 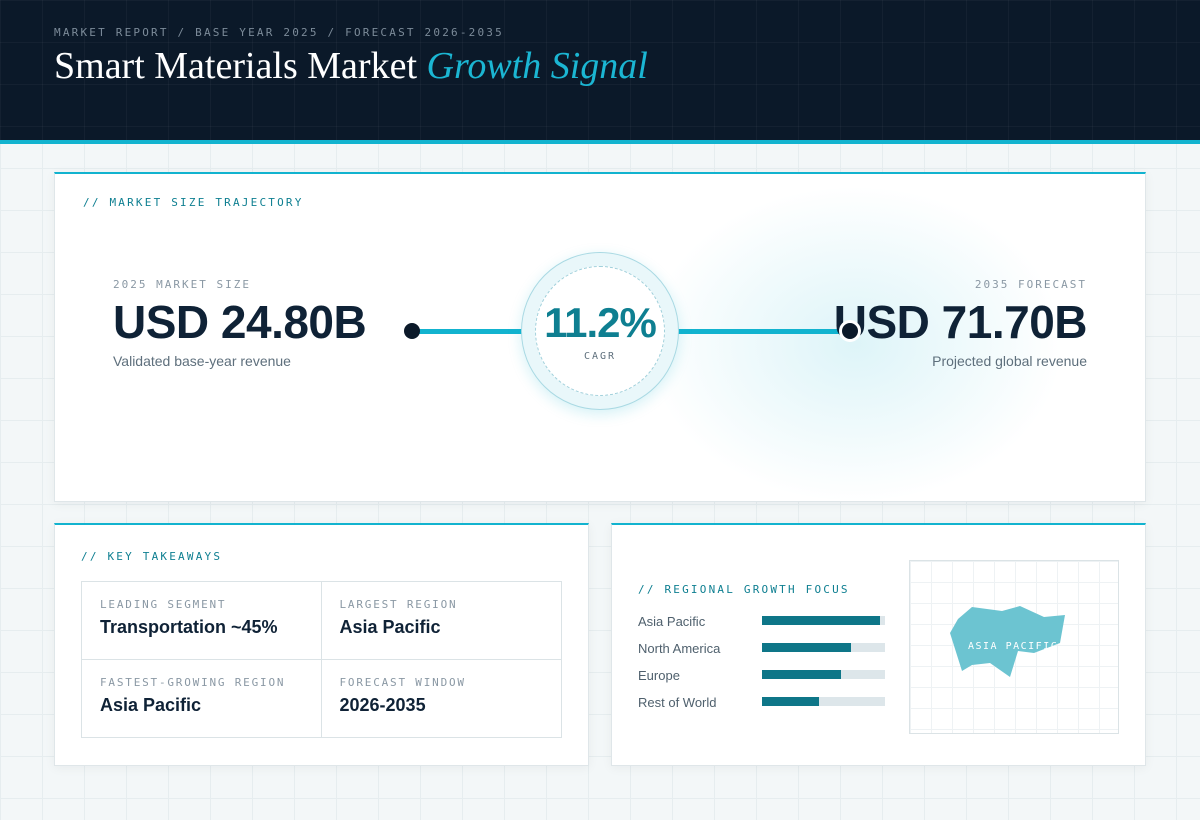 I want to click on cagr-value: 11.2%, so click(x=600, y=322).